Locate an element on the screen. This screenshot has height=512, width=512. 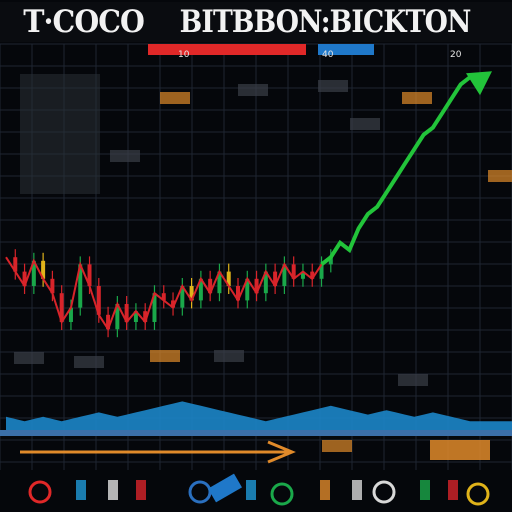
progress-arrowhead is located at coordinates (281, 452).